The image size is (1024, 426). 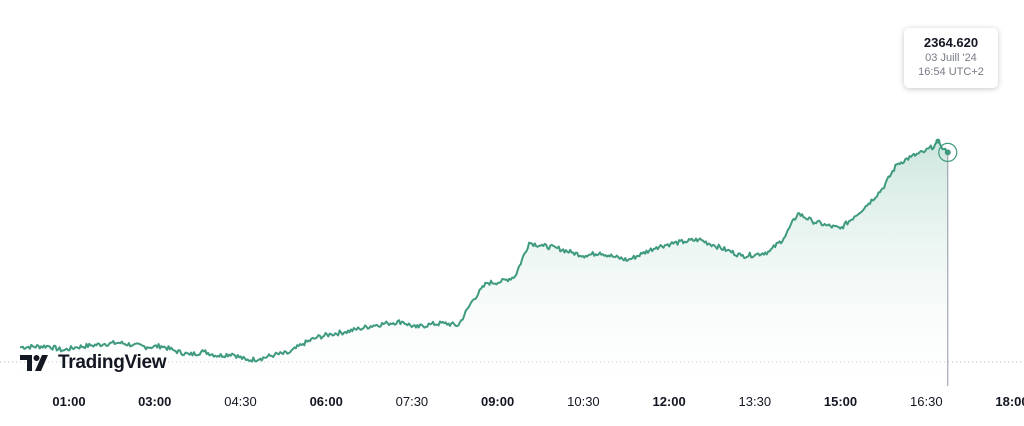 What do you see at coordinates (938, 141) in the screenshot?
I see `last-price-dot` at bounding box center [938, 141].